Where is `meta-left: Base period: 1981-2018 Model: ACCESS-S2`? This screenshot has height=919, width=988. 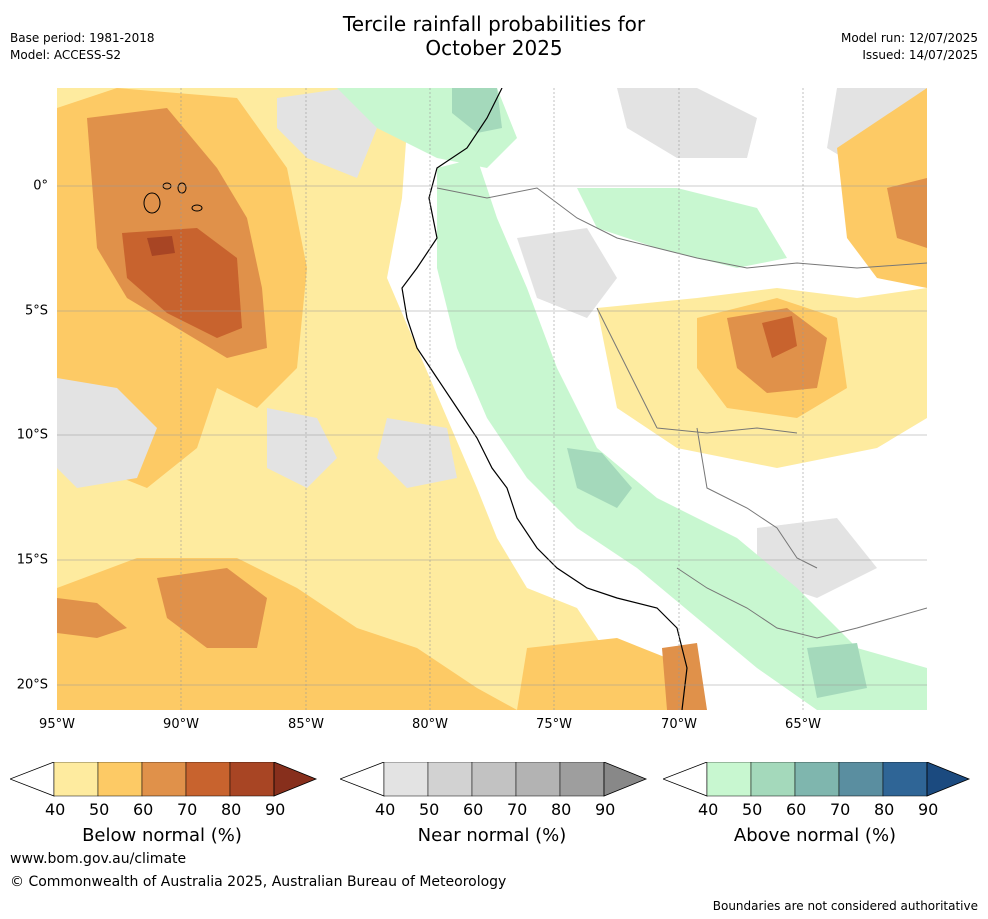 meta-left: Base period: 1981-2018 Model: ACCESS-S2 is located at coordinates (82, 47).